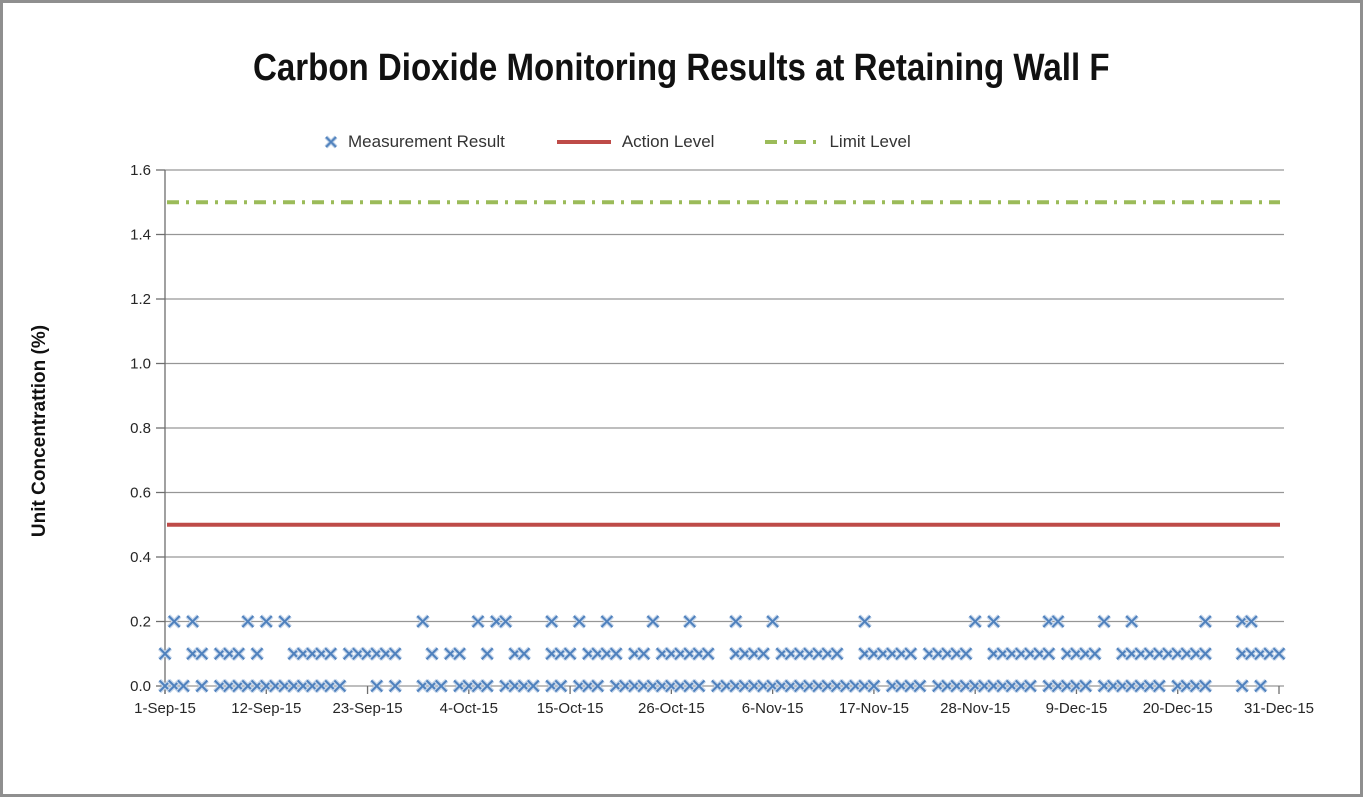 The image size is (1363, 797). Describe the element at coordinates (140, 493) in the screenshot. I see `y-tick-label: 0.6` at that location.